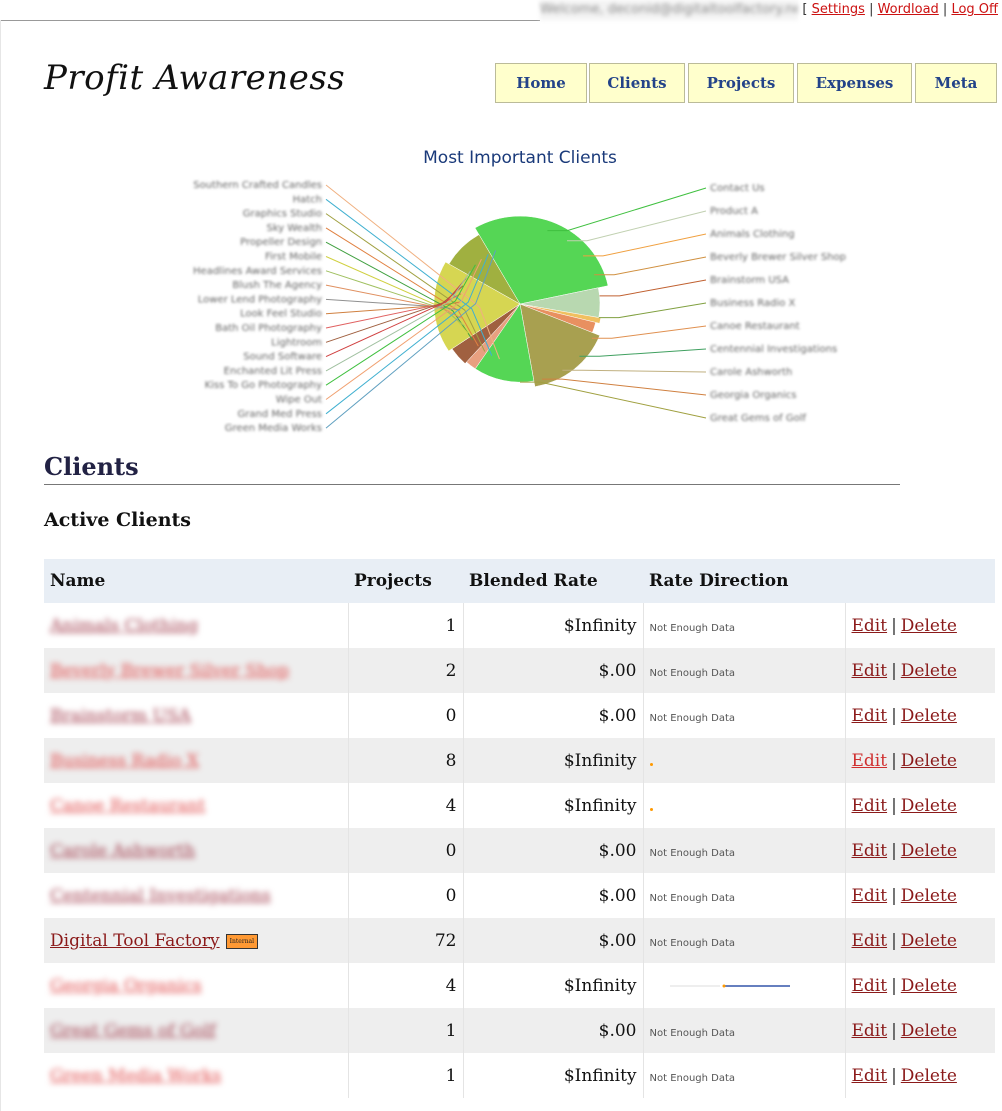 The width and height of the screenshot is (1002, 1111). I want to click on nav-projects: Projects, so click(741, 83).